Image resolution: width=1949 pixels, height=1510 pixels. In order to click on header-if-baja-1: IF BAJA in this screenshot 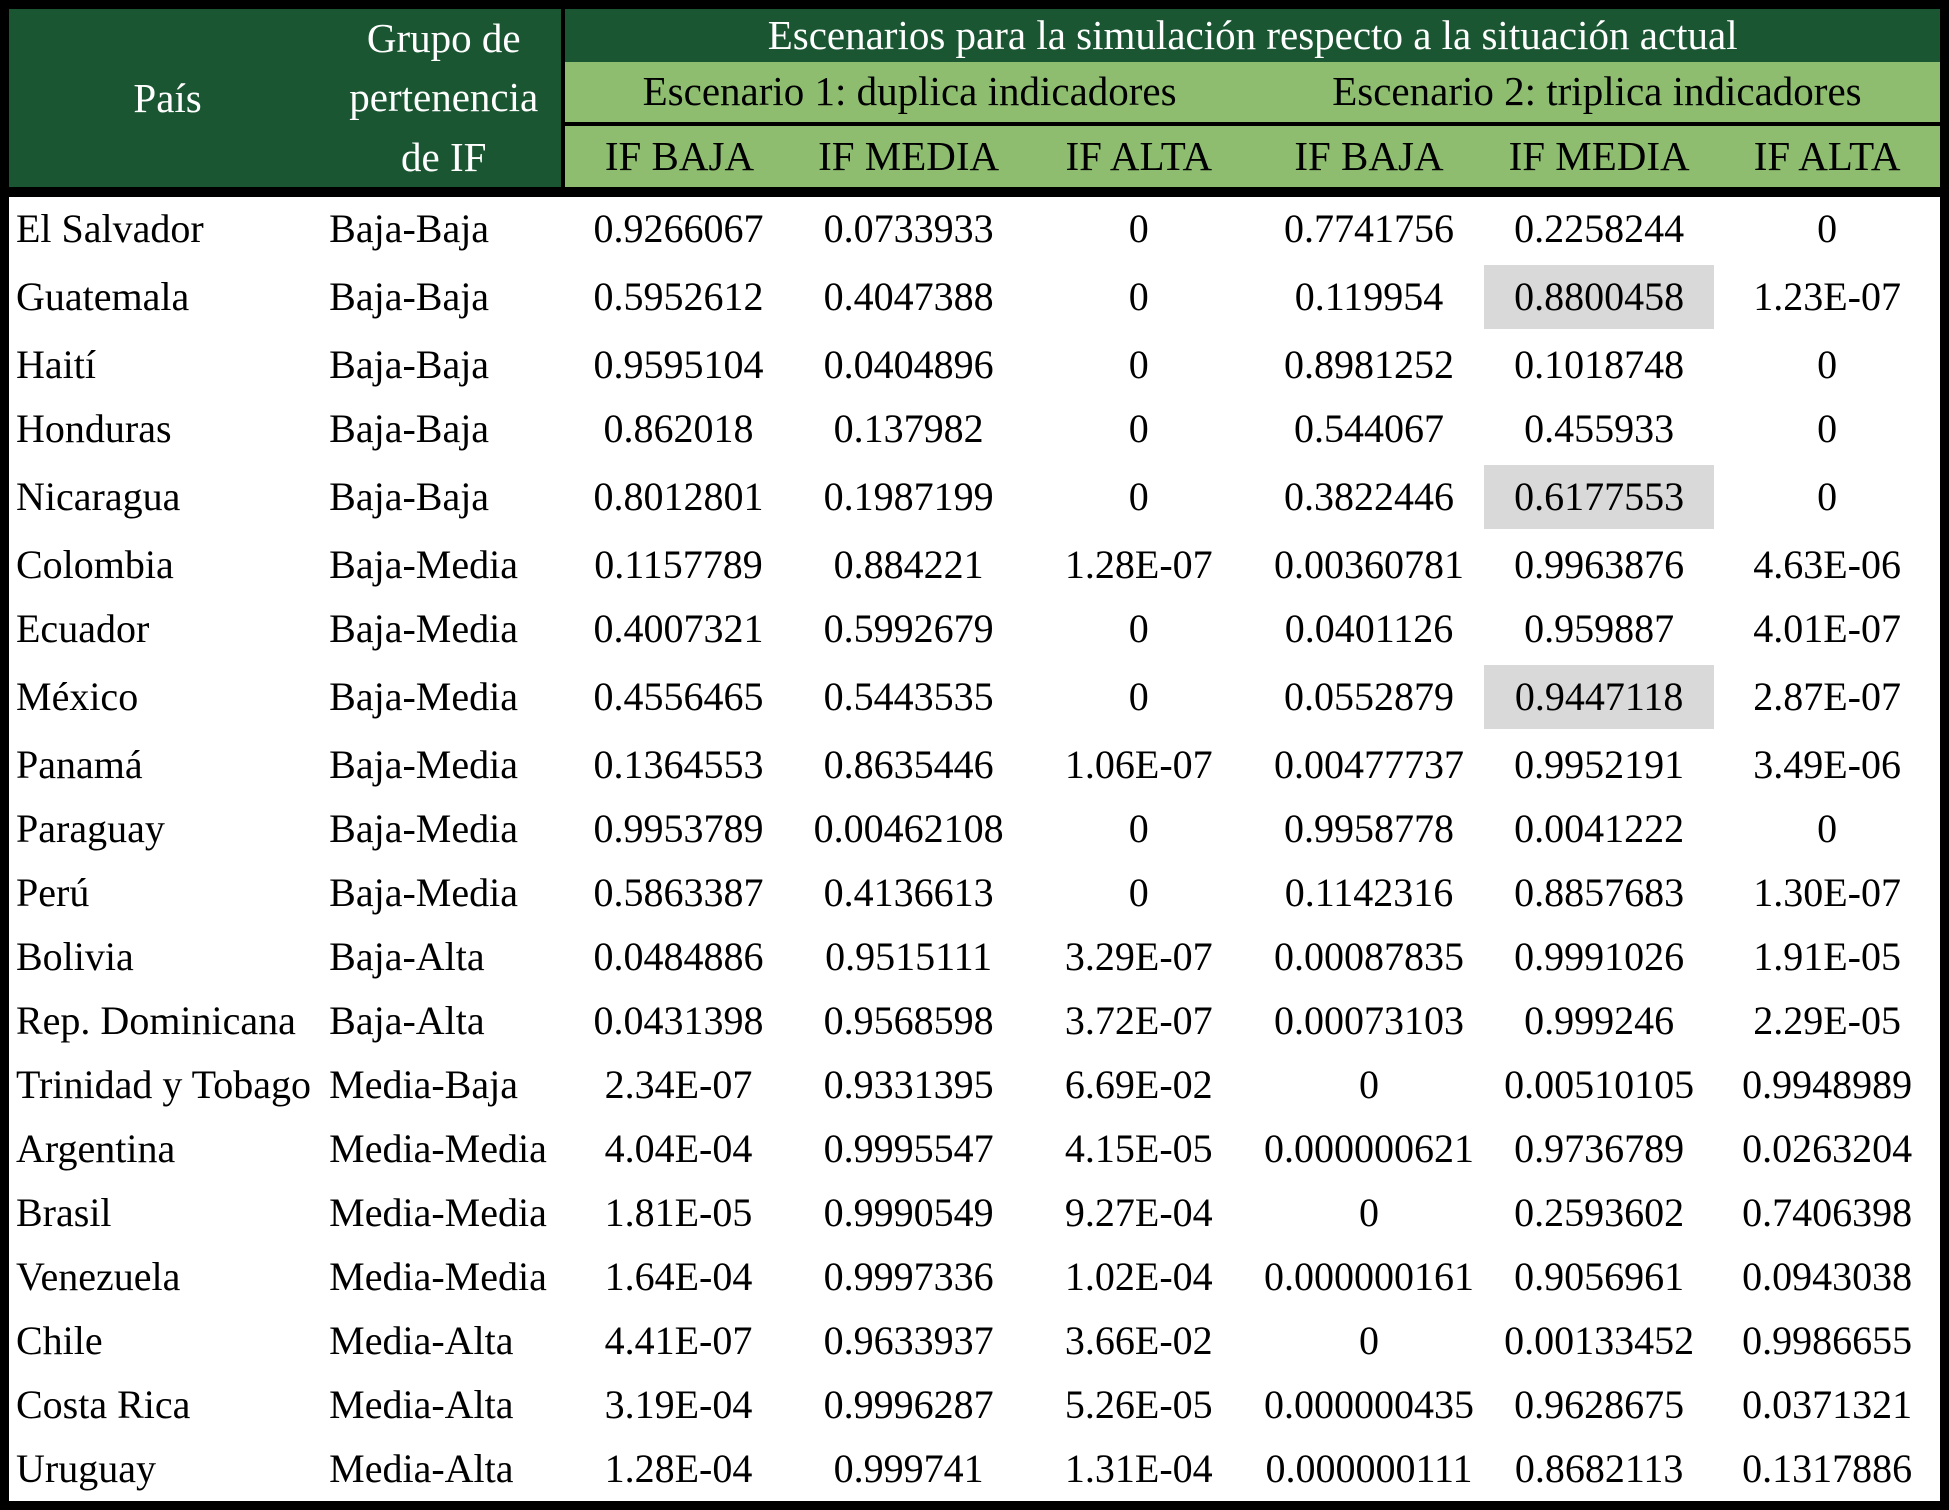, I will do `click(678, 160)`.